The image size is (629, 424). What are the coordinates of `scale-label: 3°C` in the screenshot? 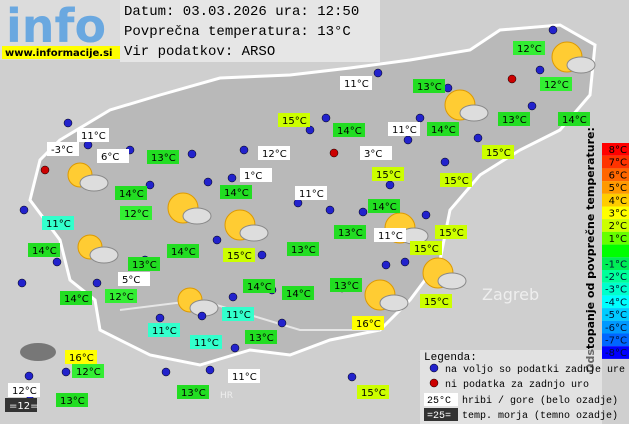 It's located at (618, 214).